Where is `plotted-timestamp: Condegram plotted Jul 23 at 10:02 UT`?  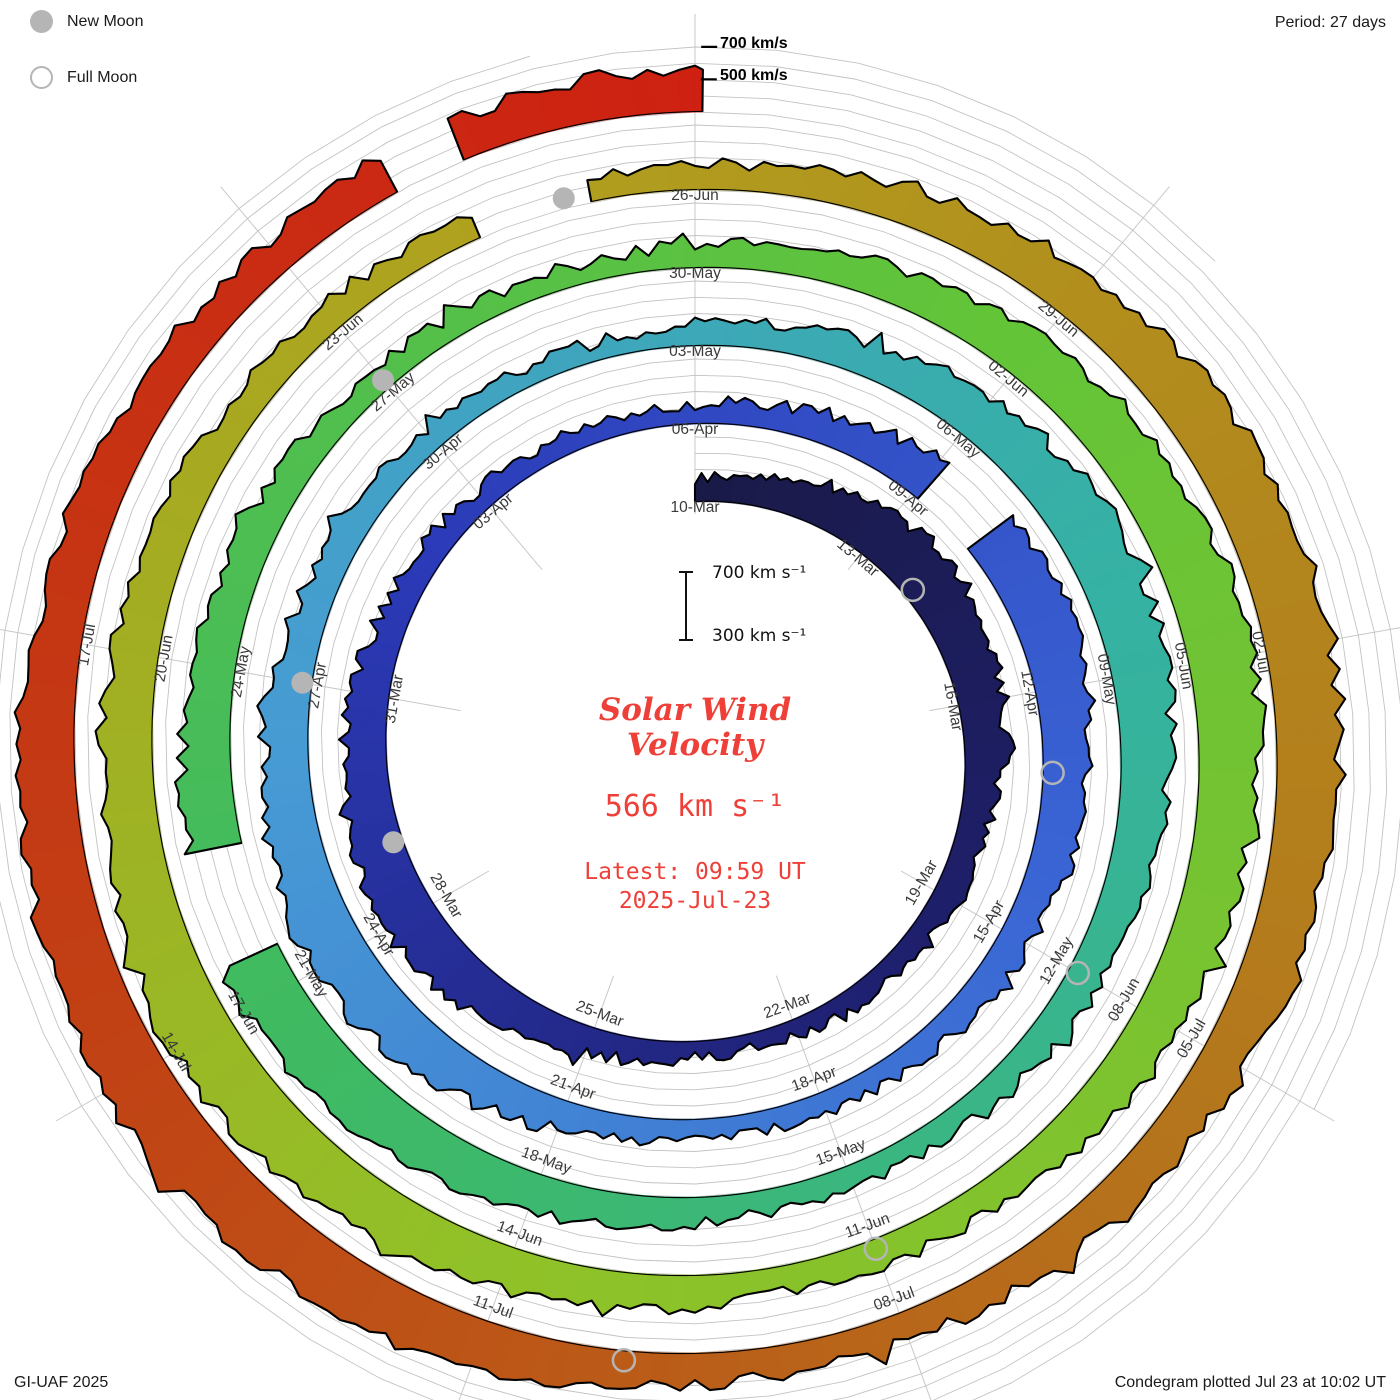 plotted-timestamp: Condegram plotted Jul 23 at 10:02 UT is located at coordinates (1250, 1382).